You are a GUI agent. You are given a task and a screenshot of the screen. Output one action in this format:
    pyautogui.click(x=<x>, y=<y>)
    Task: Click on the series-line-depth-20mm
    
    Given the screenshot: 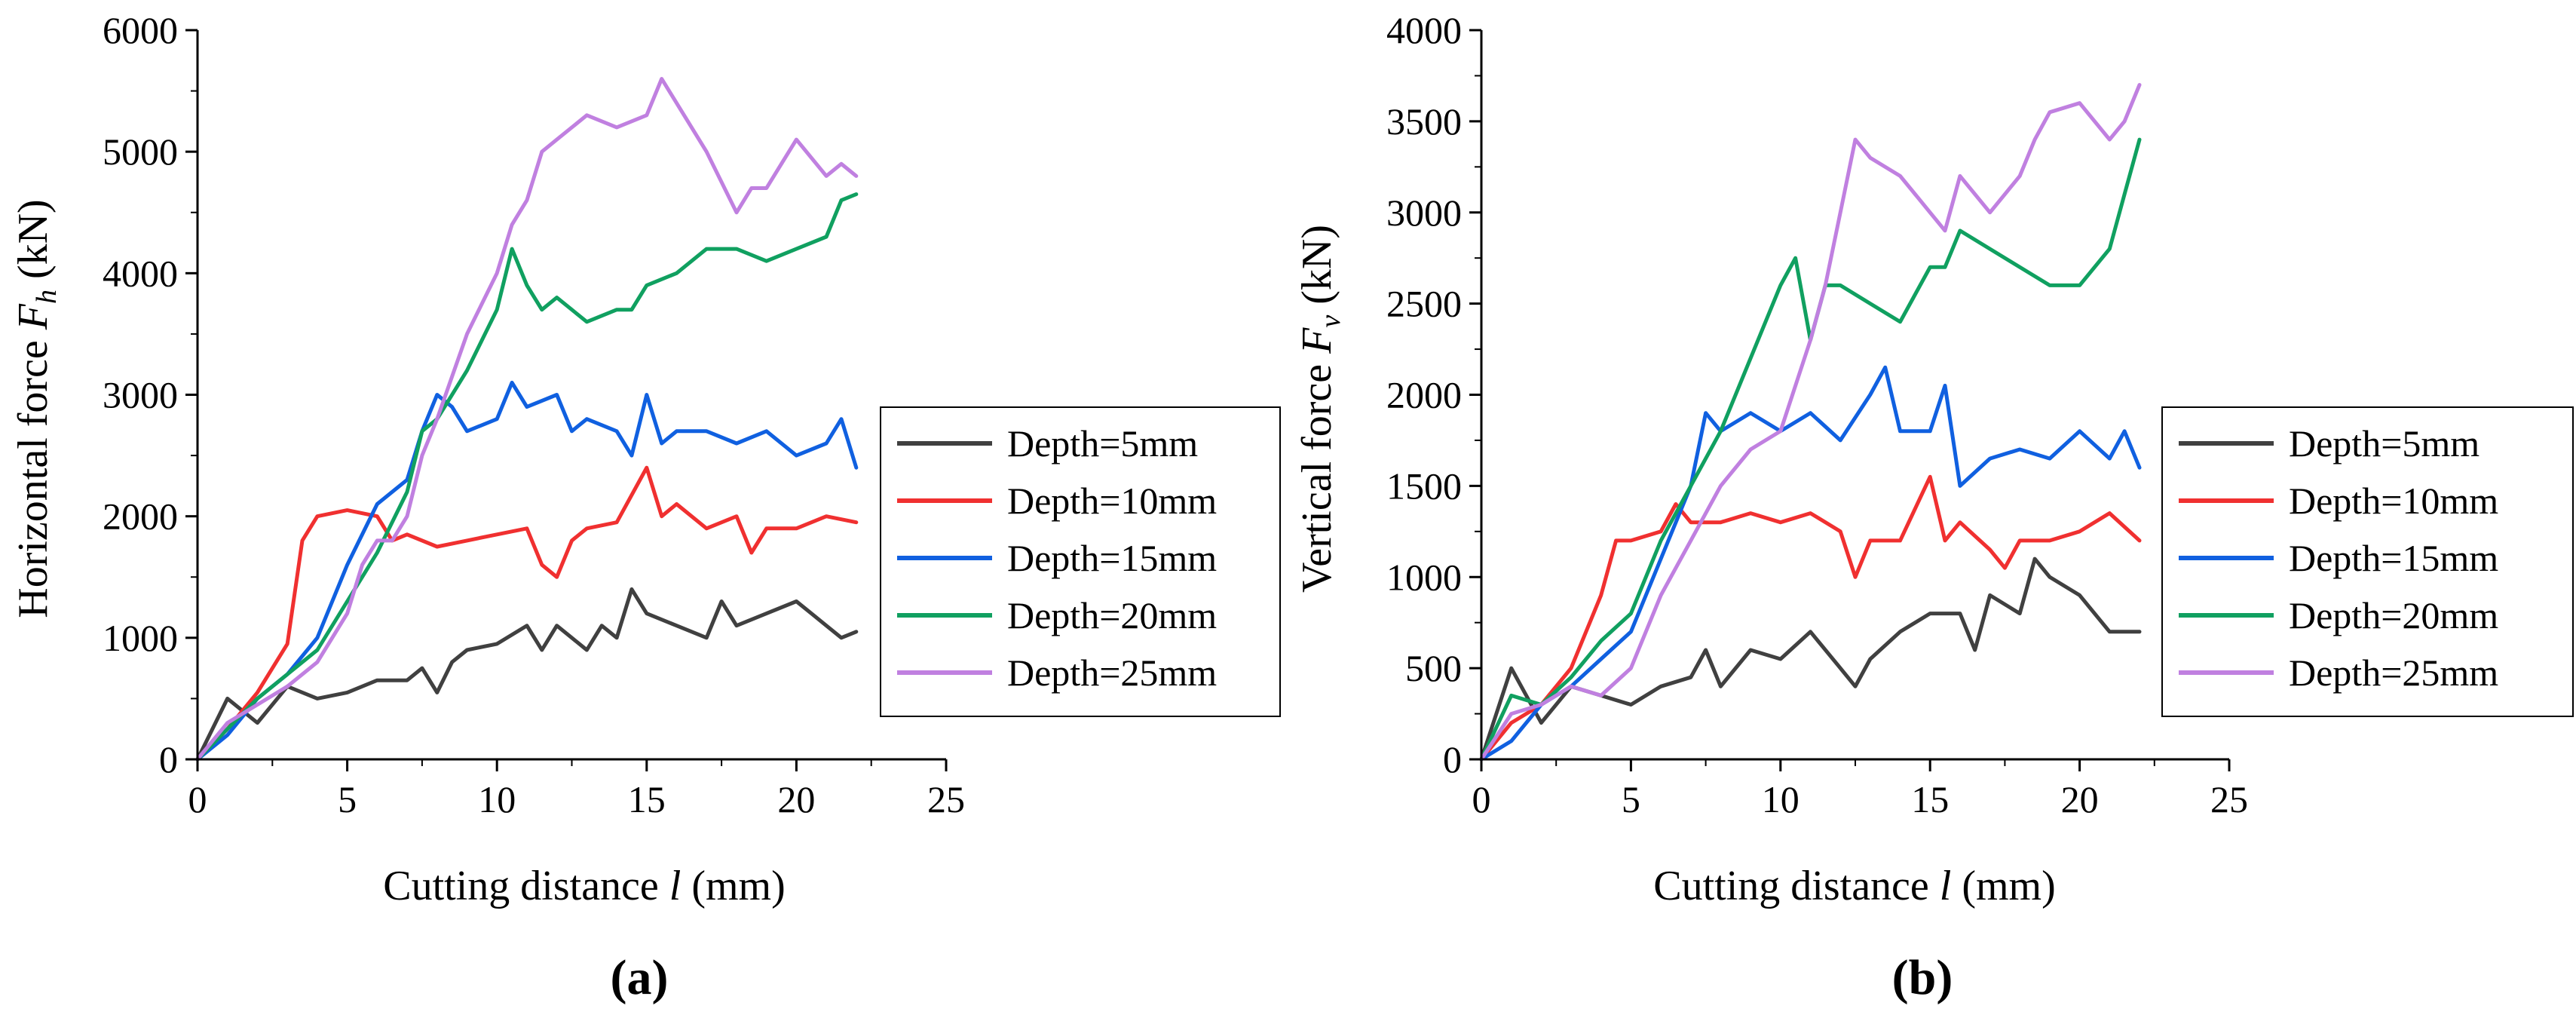 What is the action you would take?
    pyautogui.click(x=527, y=477)
    